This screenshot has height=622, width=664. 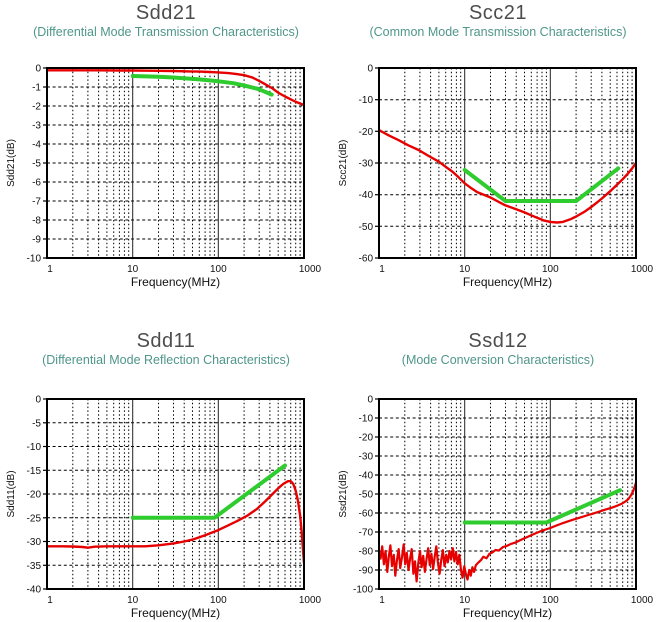 What do you see at coordinates (11, 163) in the screenshot?
I see `y-axis-label: Sdd21(dB)` at bounding box center [11, 163].